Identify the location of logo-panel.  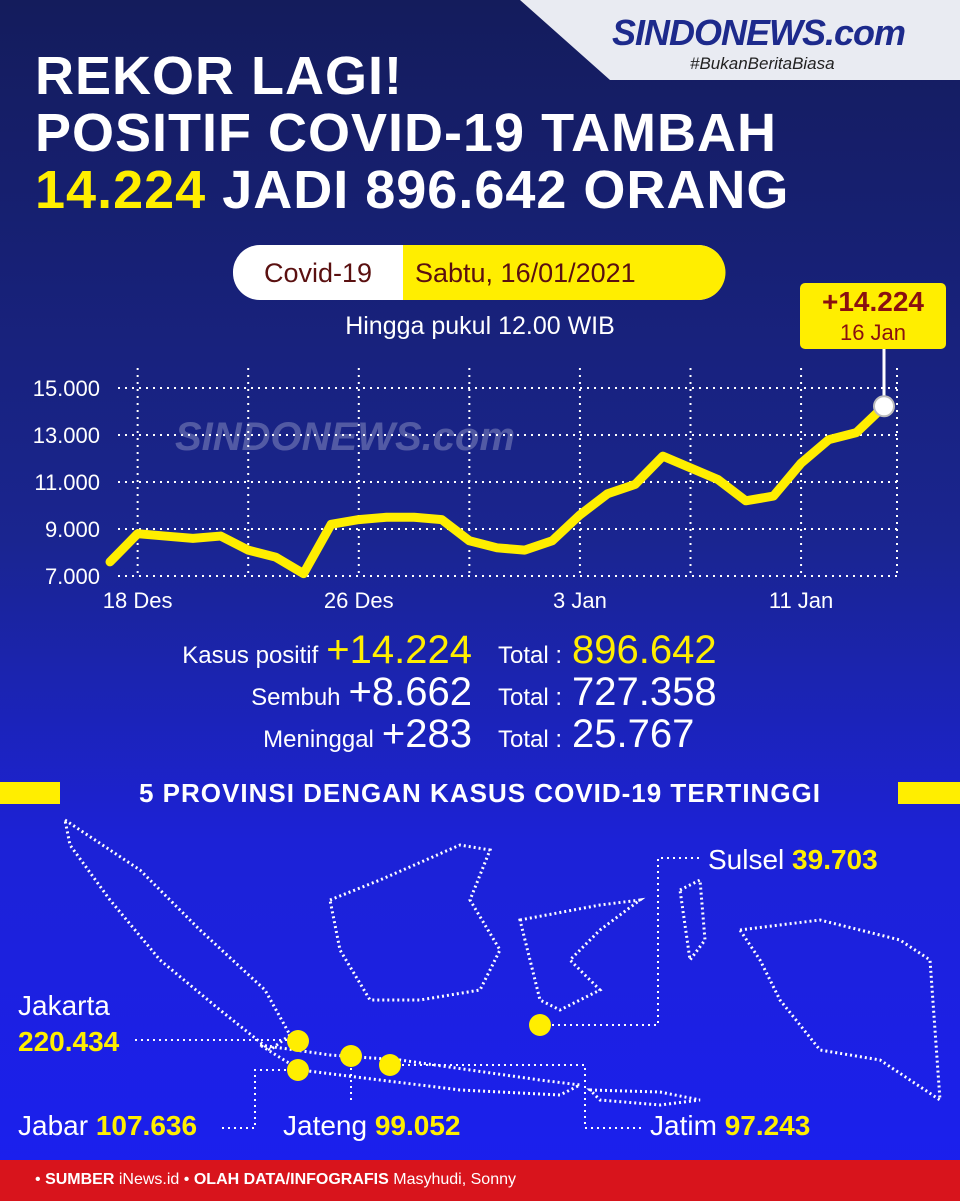
(740, 40).